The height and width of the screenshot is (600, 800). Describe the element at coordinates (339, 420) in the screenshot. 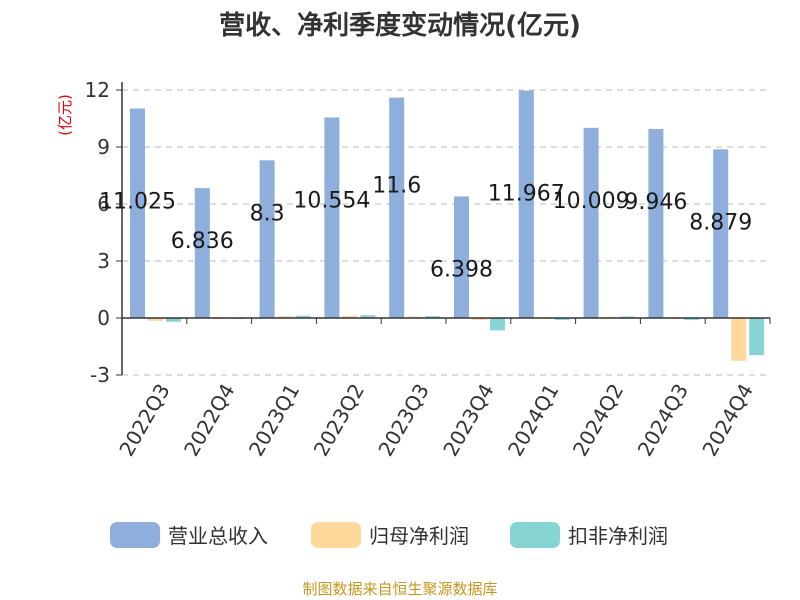

I see `x-tick-label: 2023Q2` at that location.